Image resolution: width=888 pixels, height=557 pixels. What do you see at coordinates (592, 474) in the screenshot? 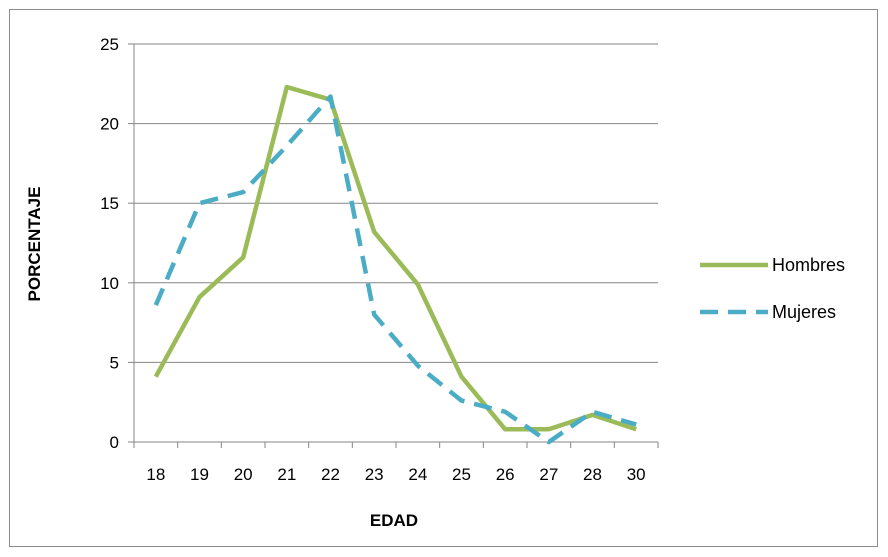
I see `x-tick-label: 28` at bounding box center [592, 474].